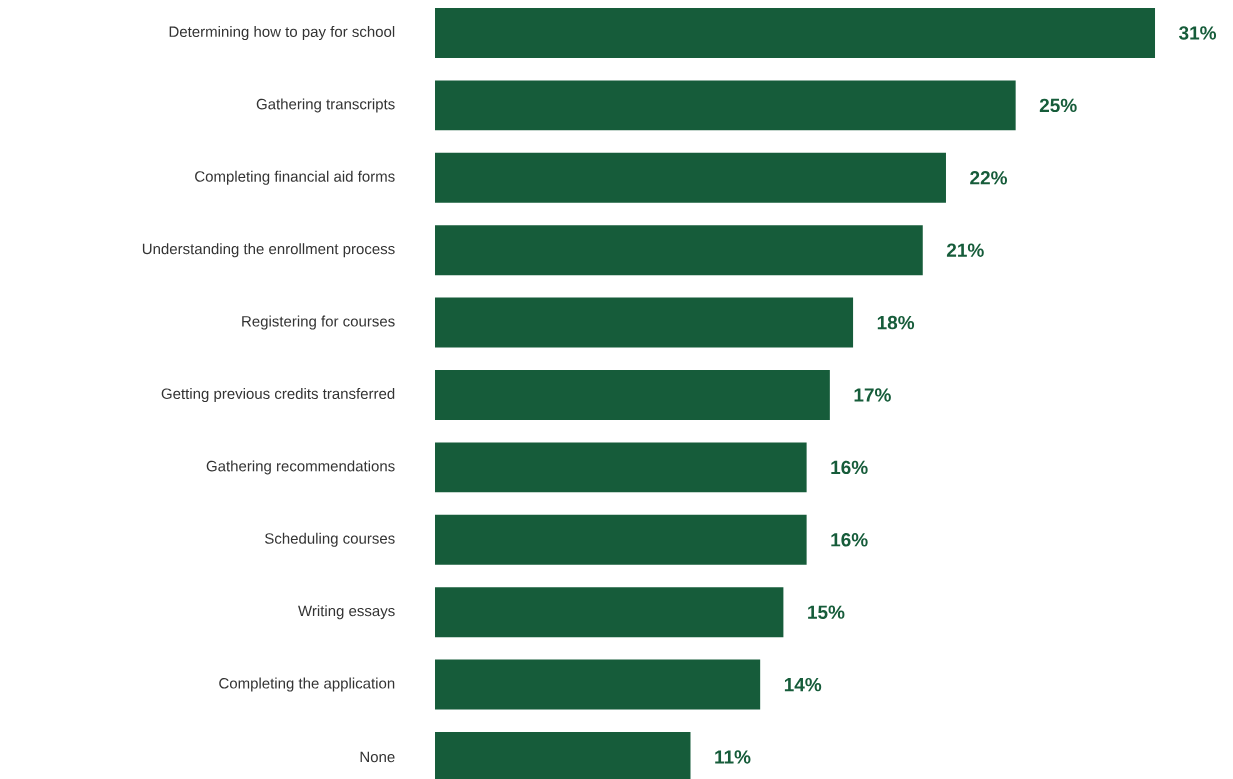 The width and height of the screenshot is (1233, 779). Describe the element at coordinates (377, 757) in the screenshot. I see `y-tick-label: None` at that location.